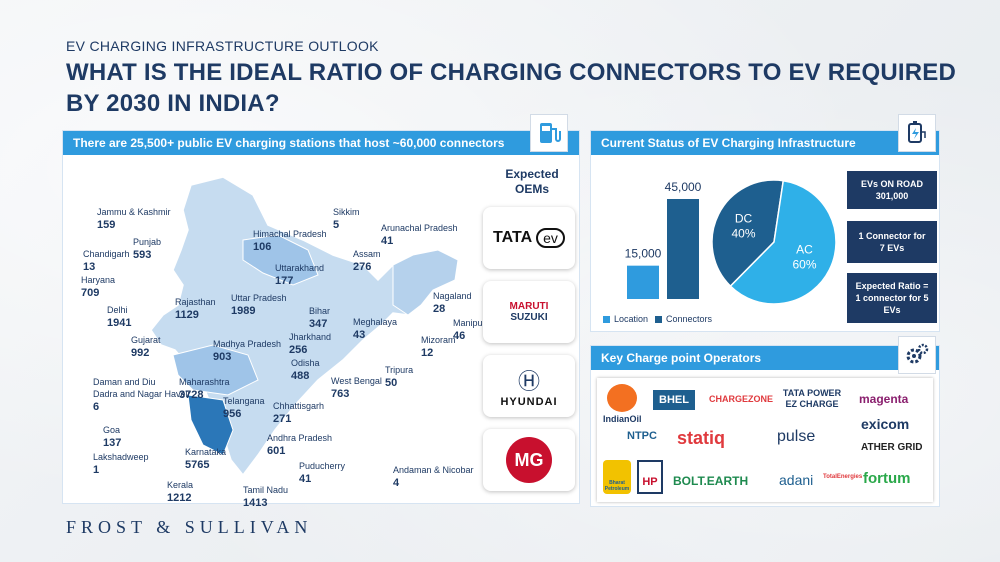 This screenshot has width=1000, height=562. I want to click on northeast-region, so click(425, 282).